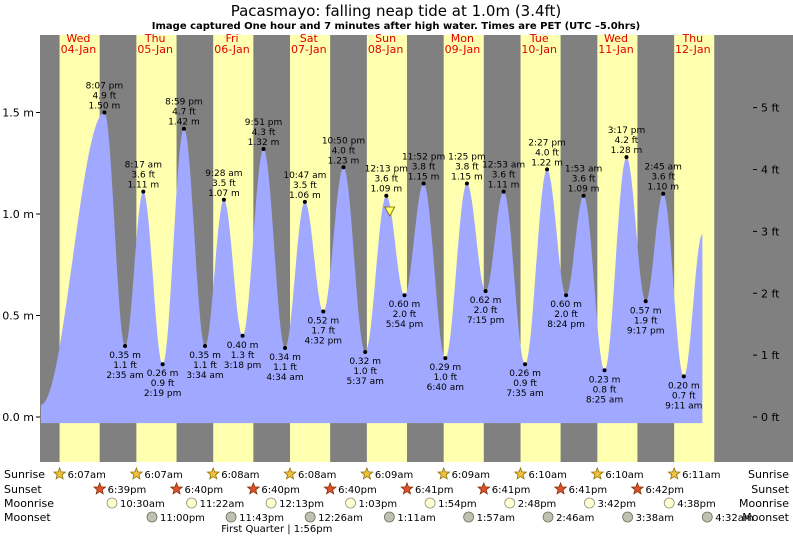  What do you see at coordinates (304, 176) in the screenshot?
I see `high-tide-time: 10:47 am` at bounding box center [304, 176].